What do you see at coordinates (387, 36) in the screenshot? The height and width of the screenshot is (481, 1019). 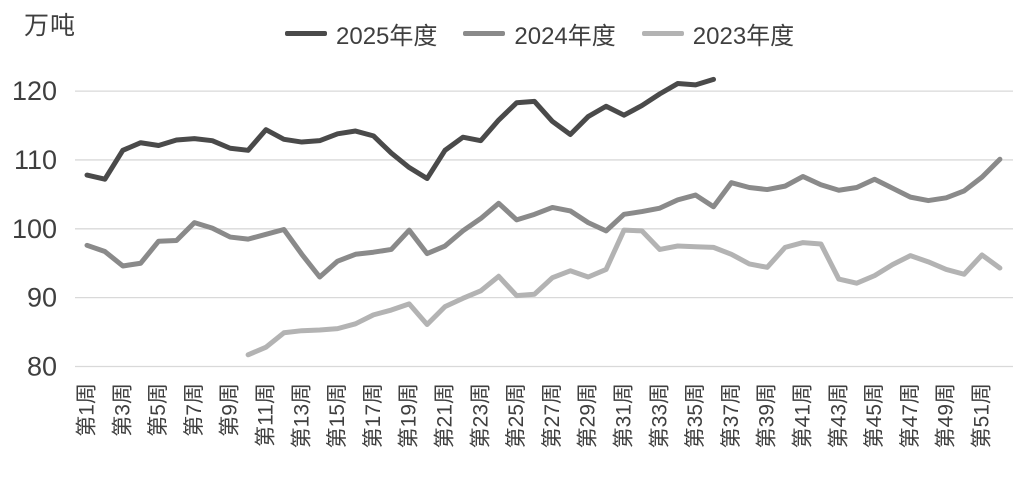 I see `legend-label-2025: 2025年度` at bounding box center [387, 36].